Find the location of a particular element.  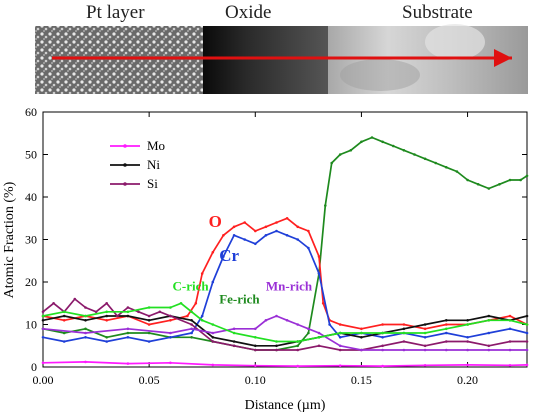

legend-marker-mo is located at coordinates (125, 146).